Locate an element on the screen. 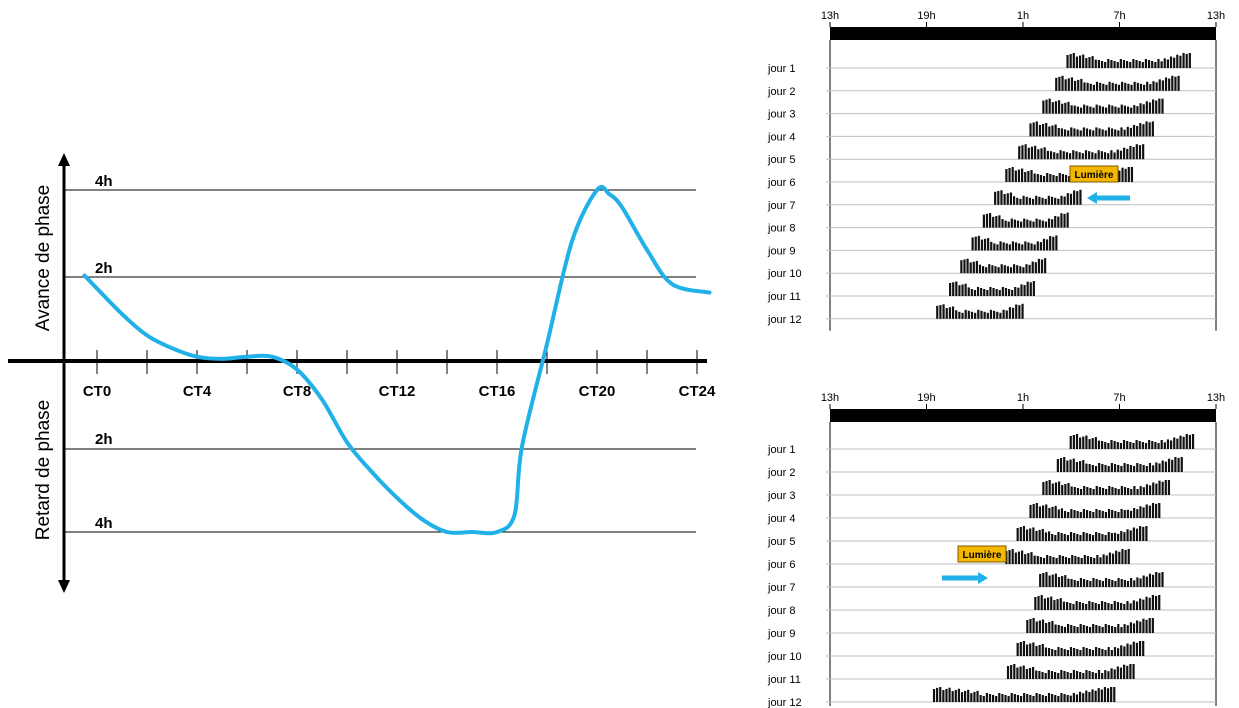 This screenshot has height=708, width=1239. x-tick-label: CT16 is located at coordinates (497, 391).